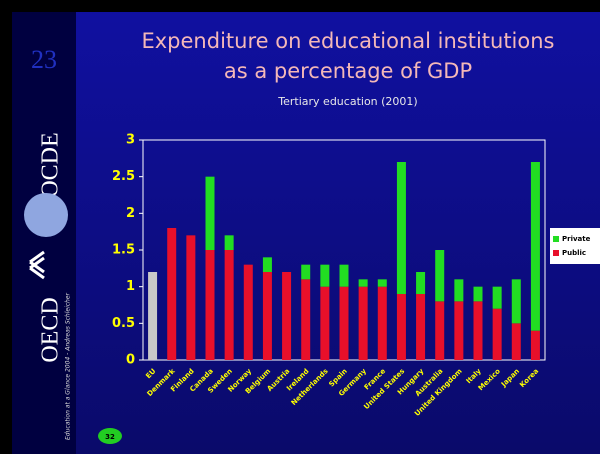  I want to click on logo-circle, so click(46, 215).